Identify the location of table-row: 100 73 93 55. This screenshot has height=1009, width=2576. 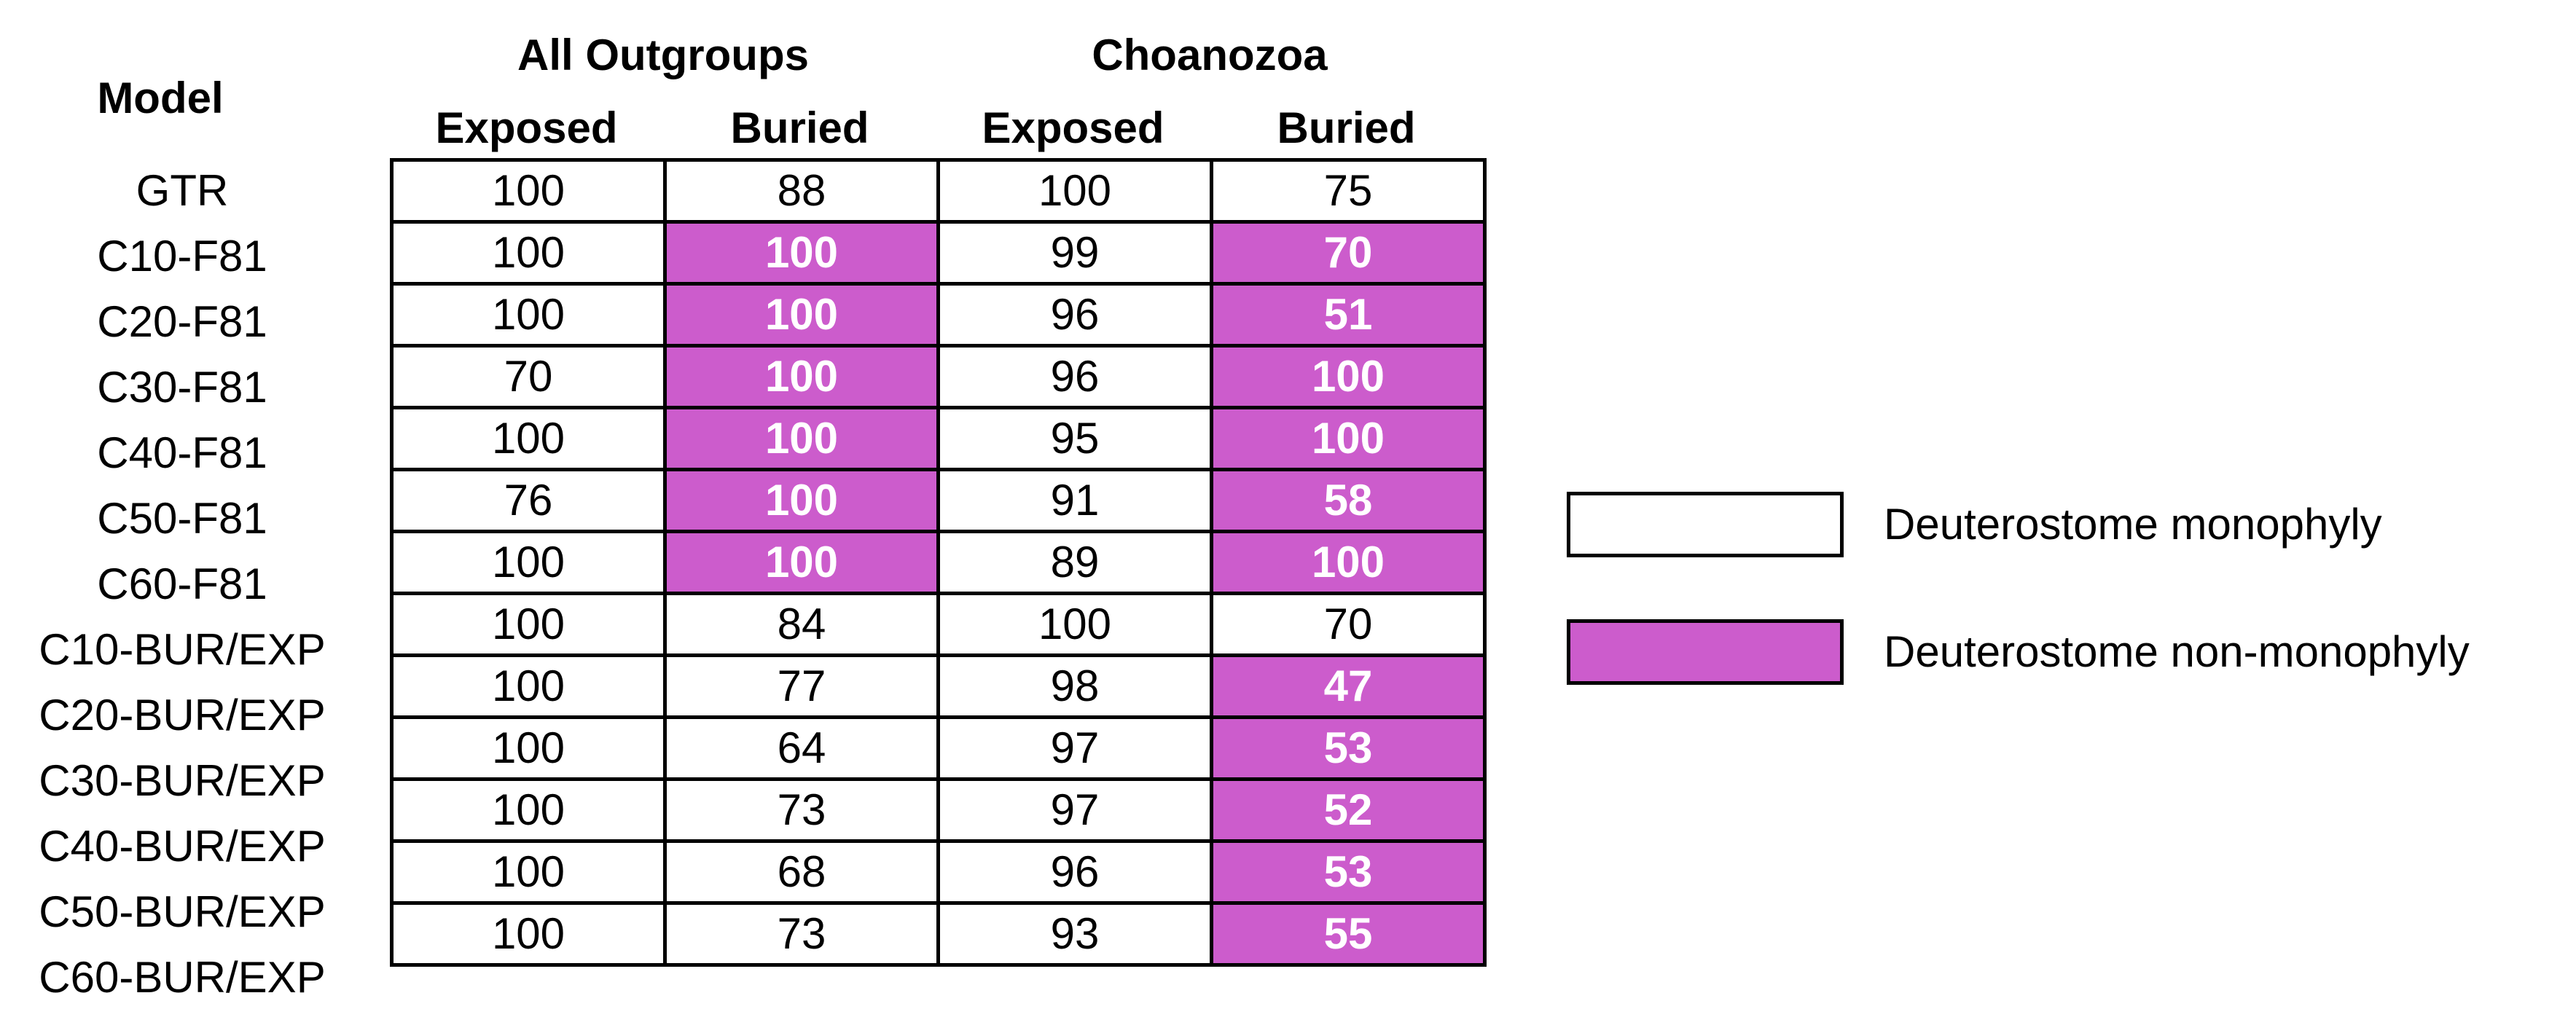
(938, 934).